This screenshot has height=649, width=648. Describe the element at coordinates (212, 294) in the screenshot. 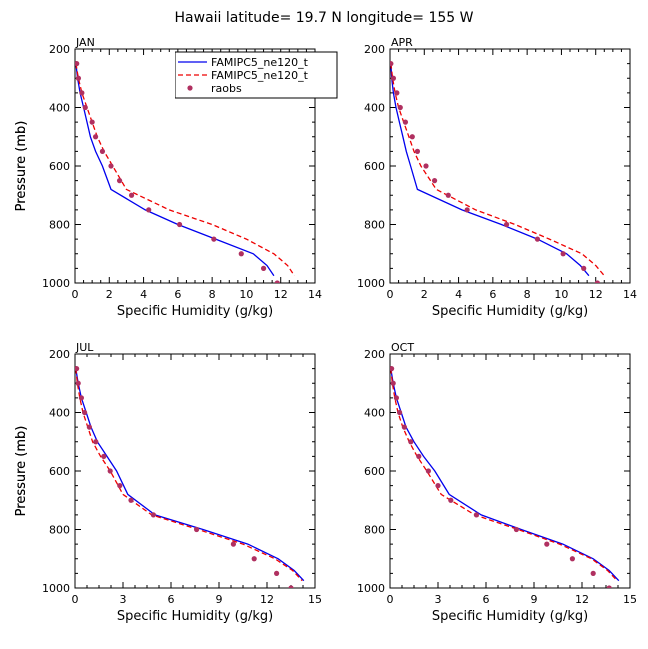

I see `x-tick-label: 8` at that location.